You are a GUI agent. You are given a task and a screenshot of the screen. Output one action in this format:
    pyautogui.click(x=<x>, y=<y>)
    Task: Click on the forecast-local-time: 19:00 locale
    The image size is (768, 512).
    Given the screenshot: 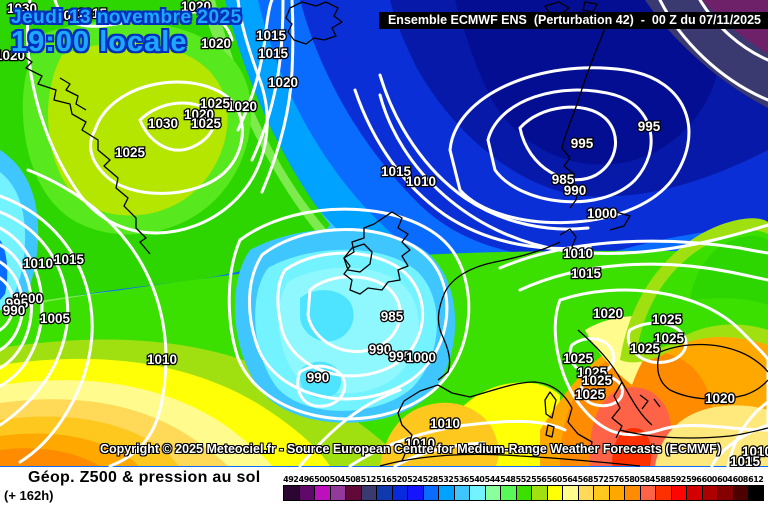 What is the action you would take?
    pyautogui.click(x=99, y=42)
    